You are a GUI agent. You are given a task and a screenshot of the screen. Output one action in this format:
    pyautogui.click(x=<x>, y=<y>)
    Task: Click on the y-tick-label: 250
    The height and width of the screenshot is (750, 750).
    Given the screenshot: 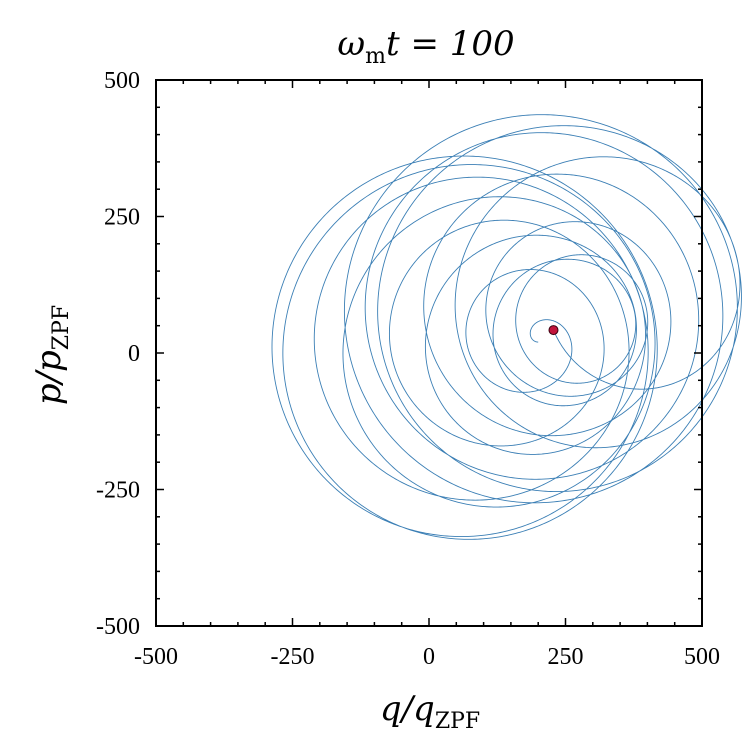 What is the action you would take?
    pyautogui.click(x=122, y=218)
    